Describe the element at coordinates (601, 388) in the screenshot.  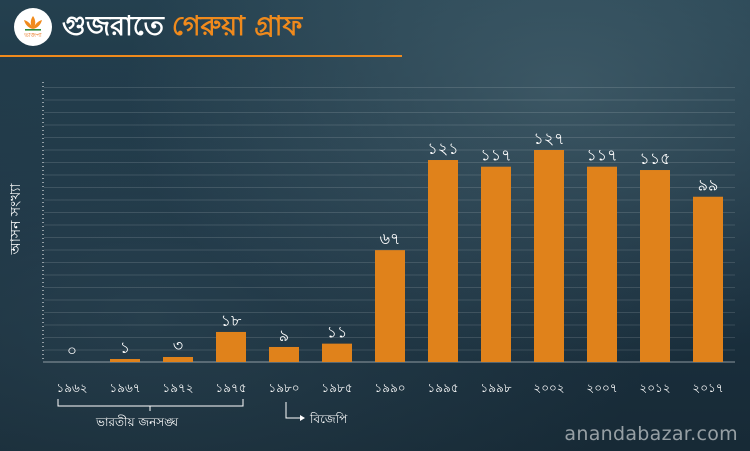
I see `x-tick-label-10: ২০০৭` at that location.